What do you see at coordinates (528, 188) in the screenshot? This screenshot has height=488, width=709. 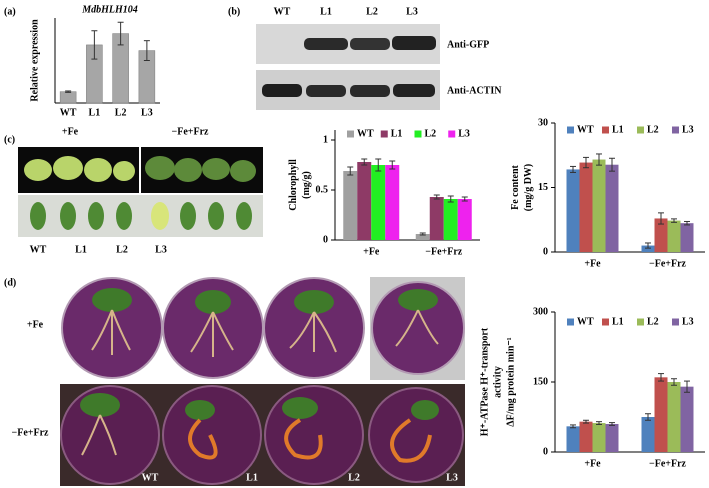 I see `y-axis-label: (mg/g DW)` at bounding box center [528, 188].